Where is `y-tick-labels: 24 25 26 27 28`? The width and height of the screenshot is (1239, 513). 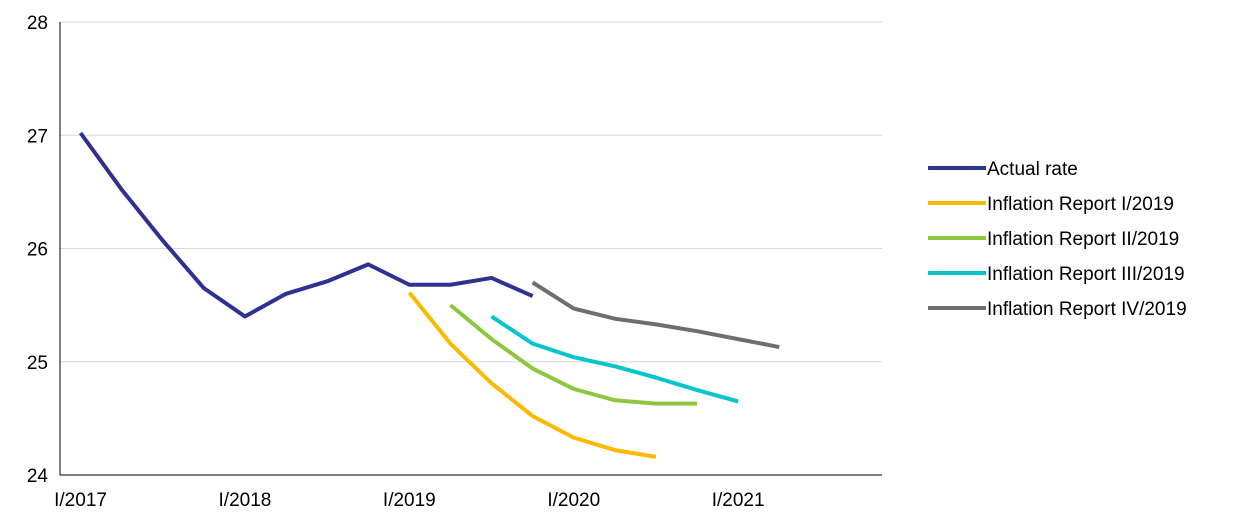 y-tick-labels: 24 25 26 27 28 is located at coordinates (38, 250).